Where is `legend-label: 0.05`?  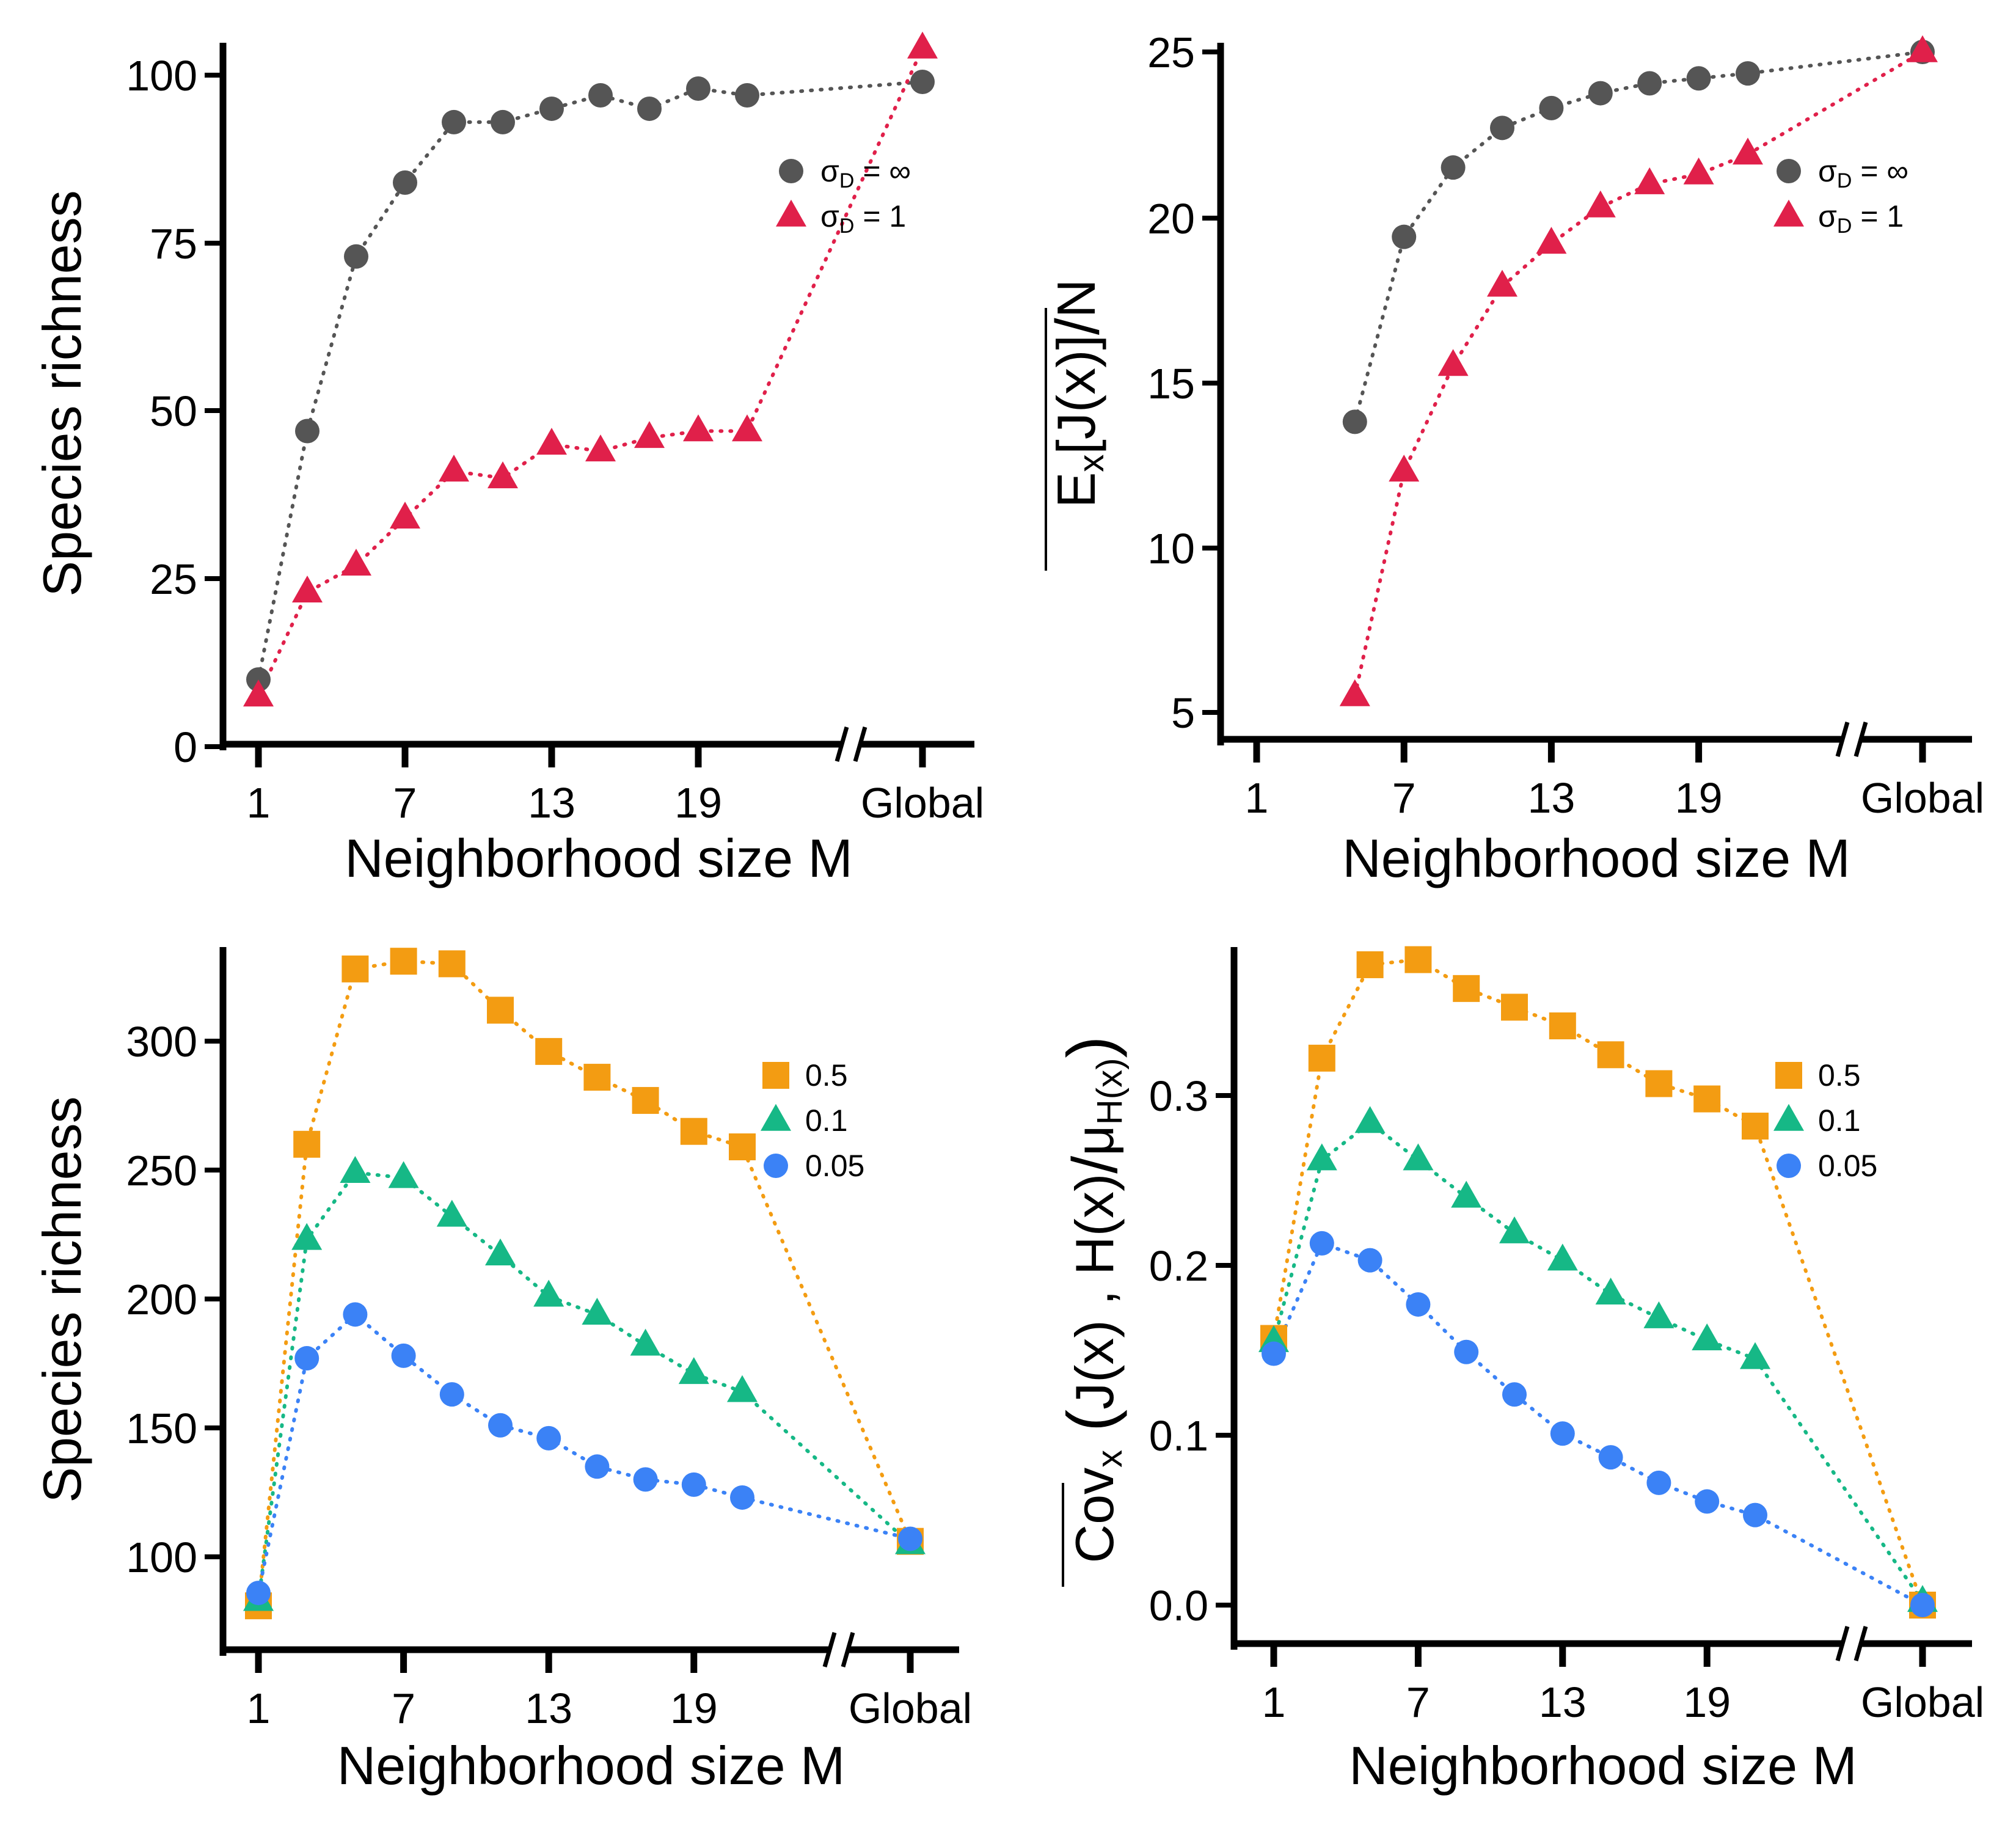
legend-label: 0.05 is located at coordinates (1848, 1166).